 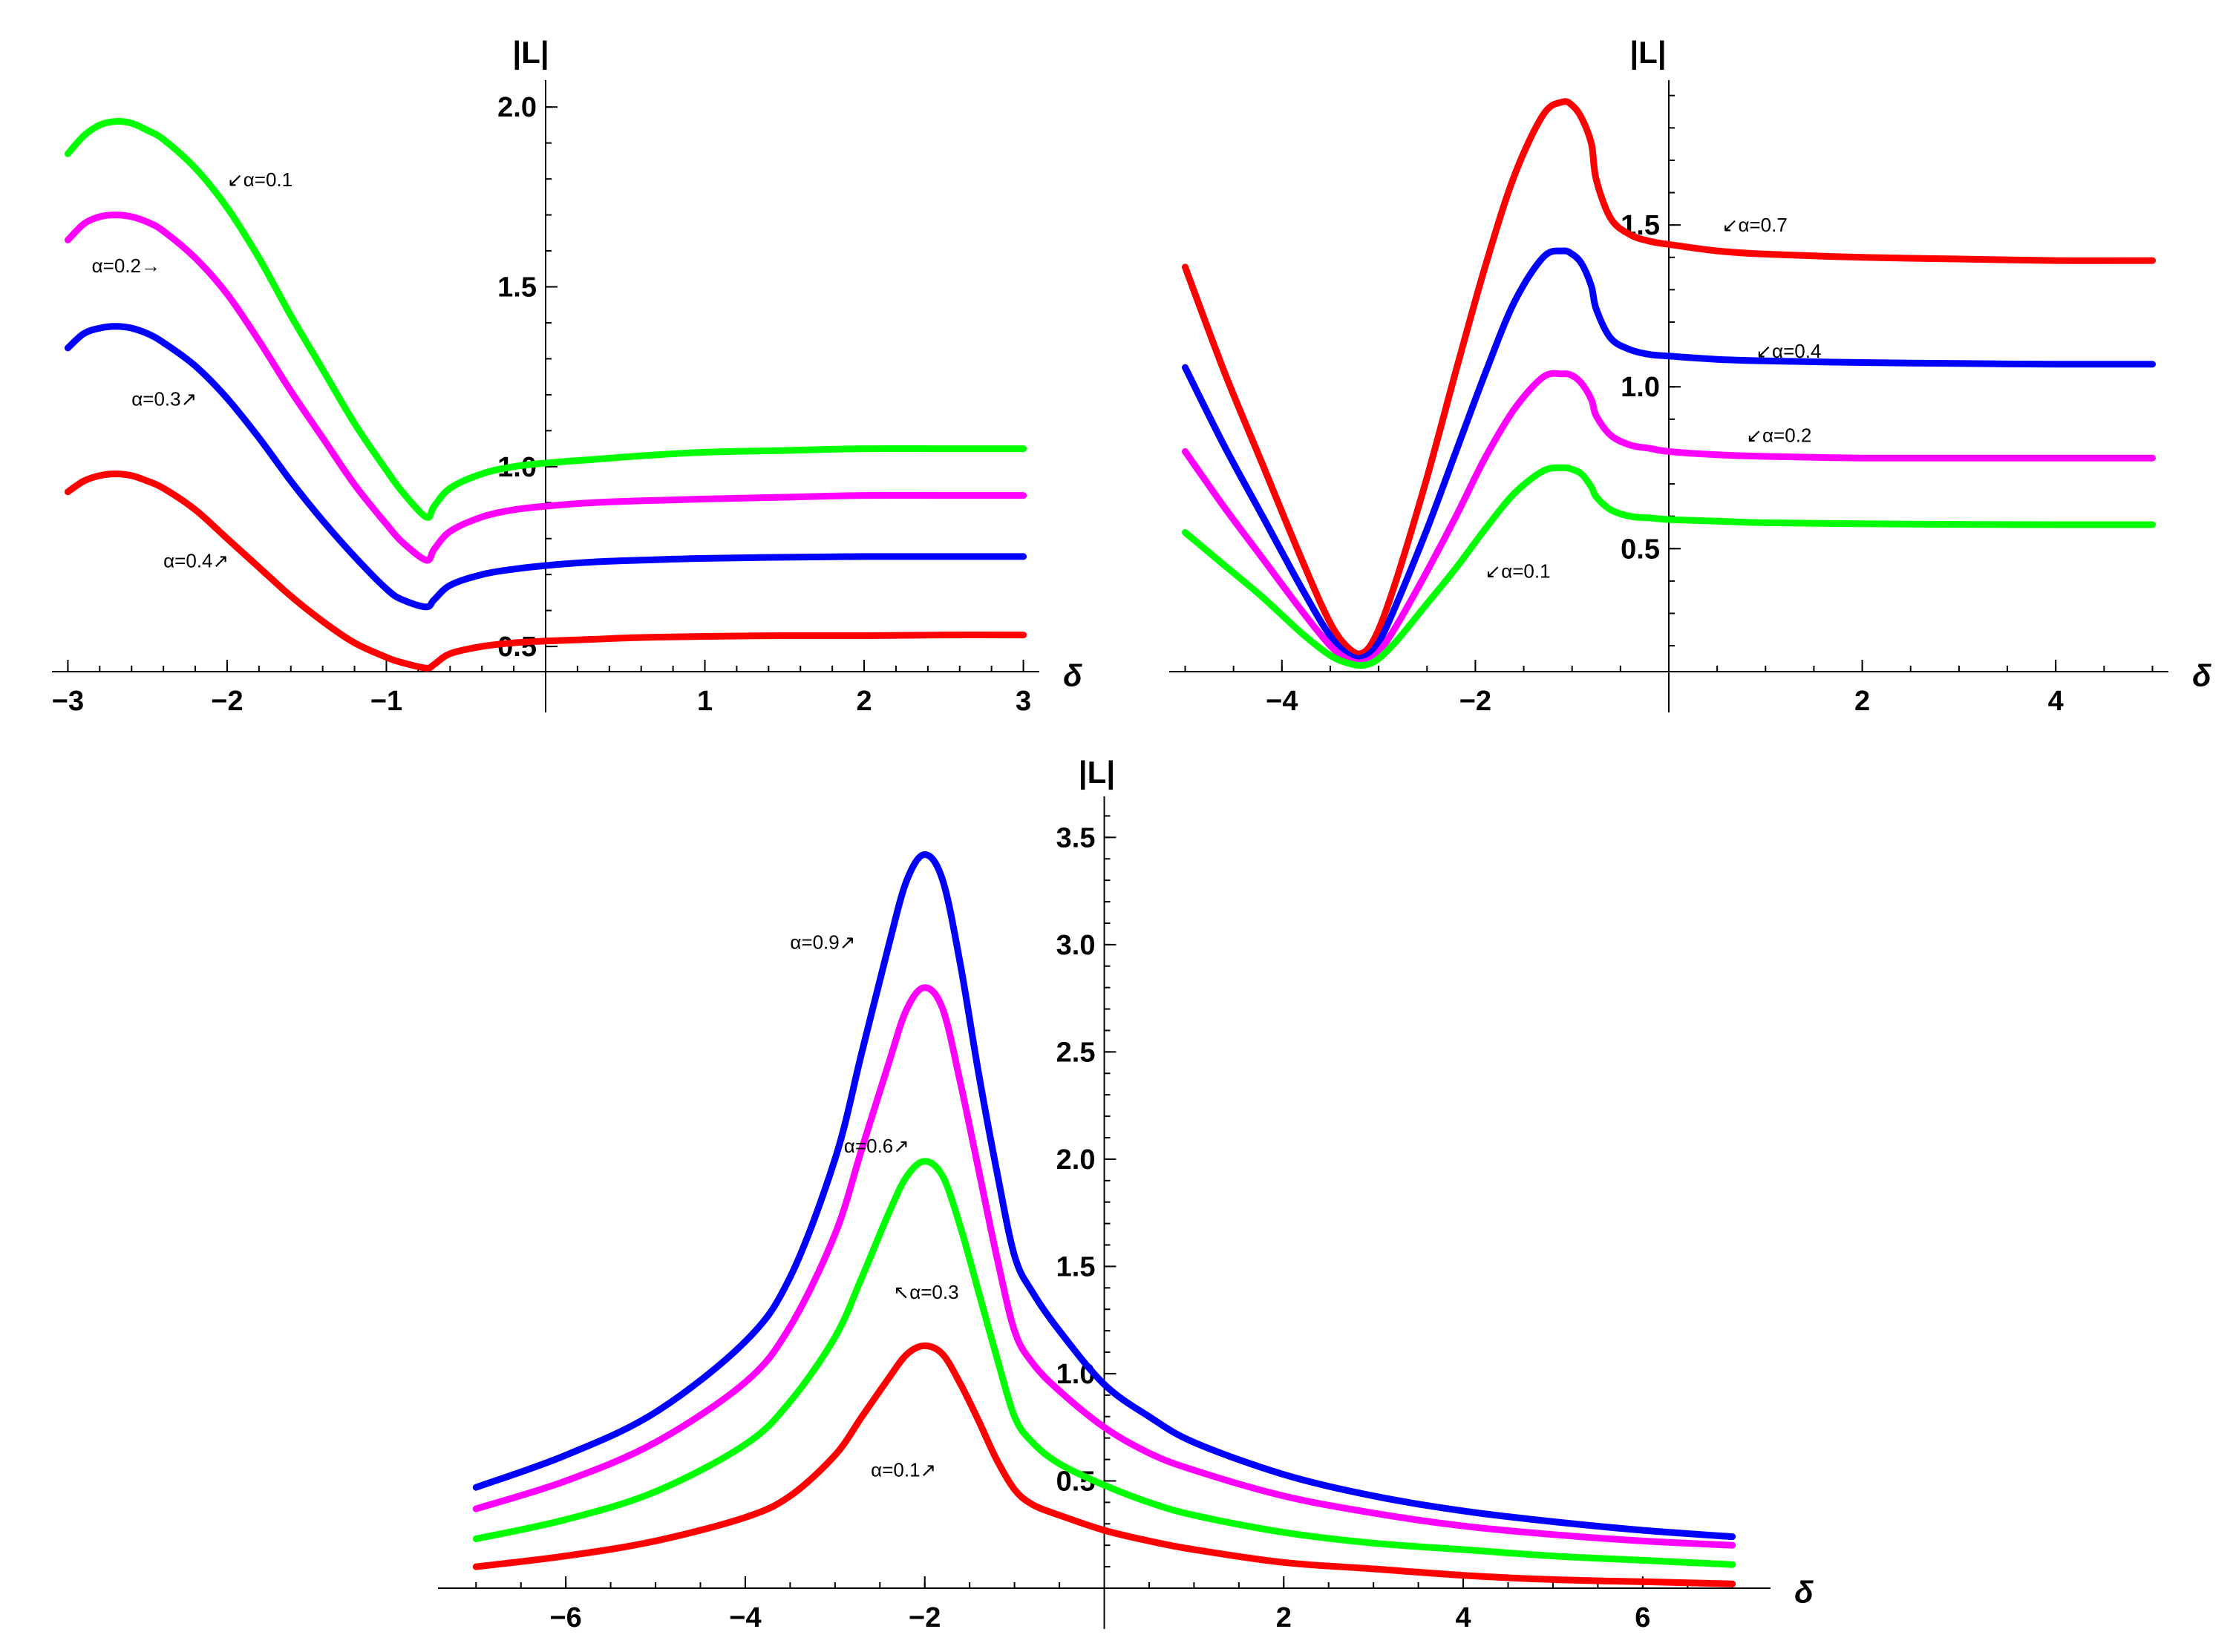 I want to click on series-annotation: ↙α=0.7, so click(x=1755, y=225).